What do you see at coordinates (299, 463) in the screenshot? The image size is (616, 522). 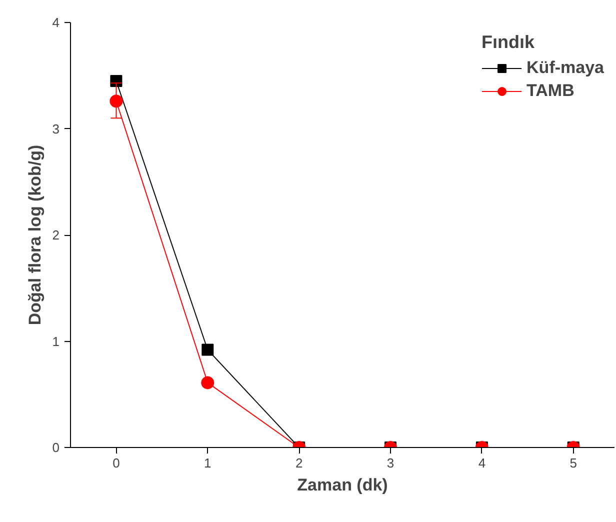 I see `x-tick-label: 2` at bounding box center [299, 463].